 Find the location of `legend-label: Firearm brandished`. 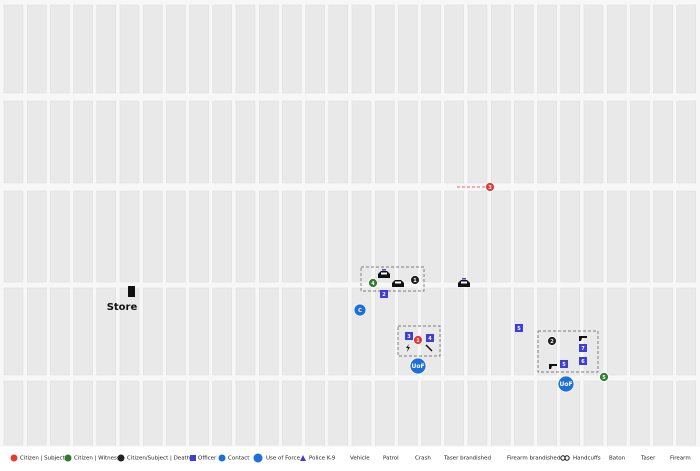

legend-label: Firearm brandished is located at coordinates (533, 459).